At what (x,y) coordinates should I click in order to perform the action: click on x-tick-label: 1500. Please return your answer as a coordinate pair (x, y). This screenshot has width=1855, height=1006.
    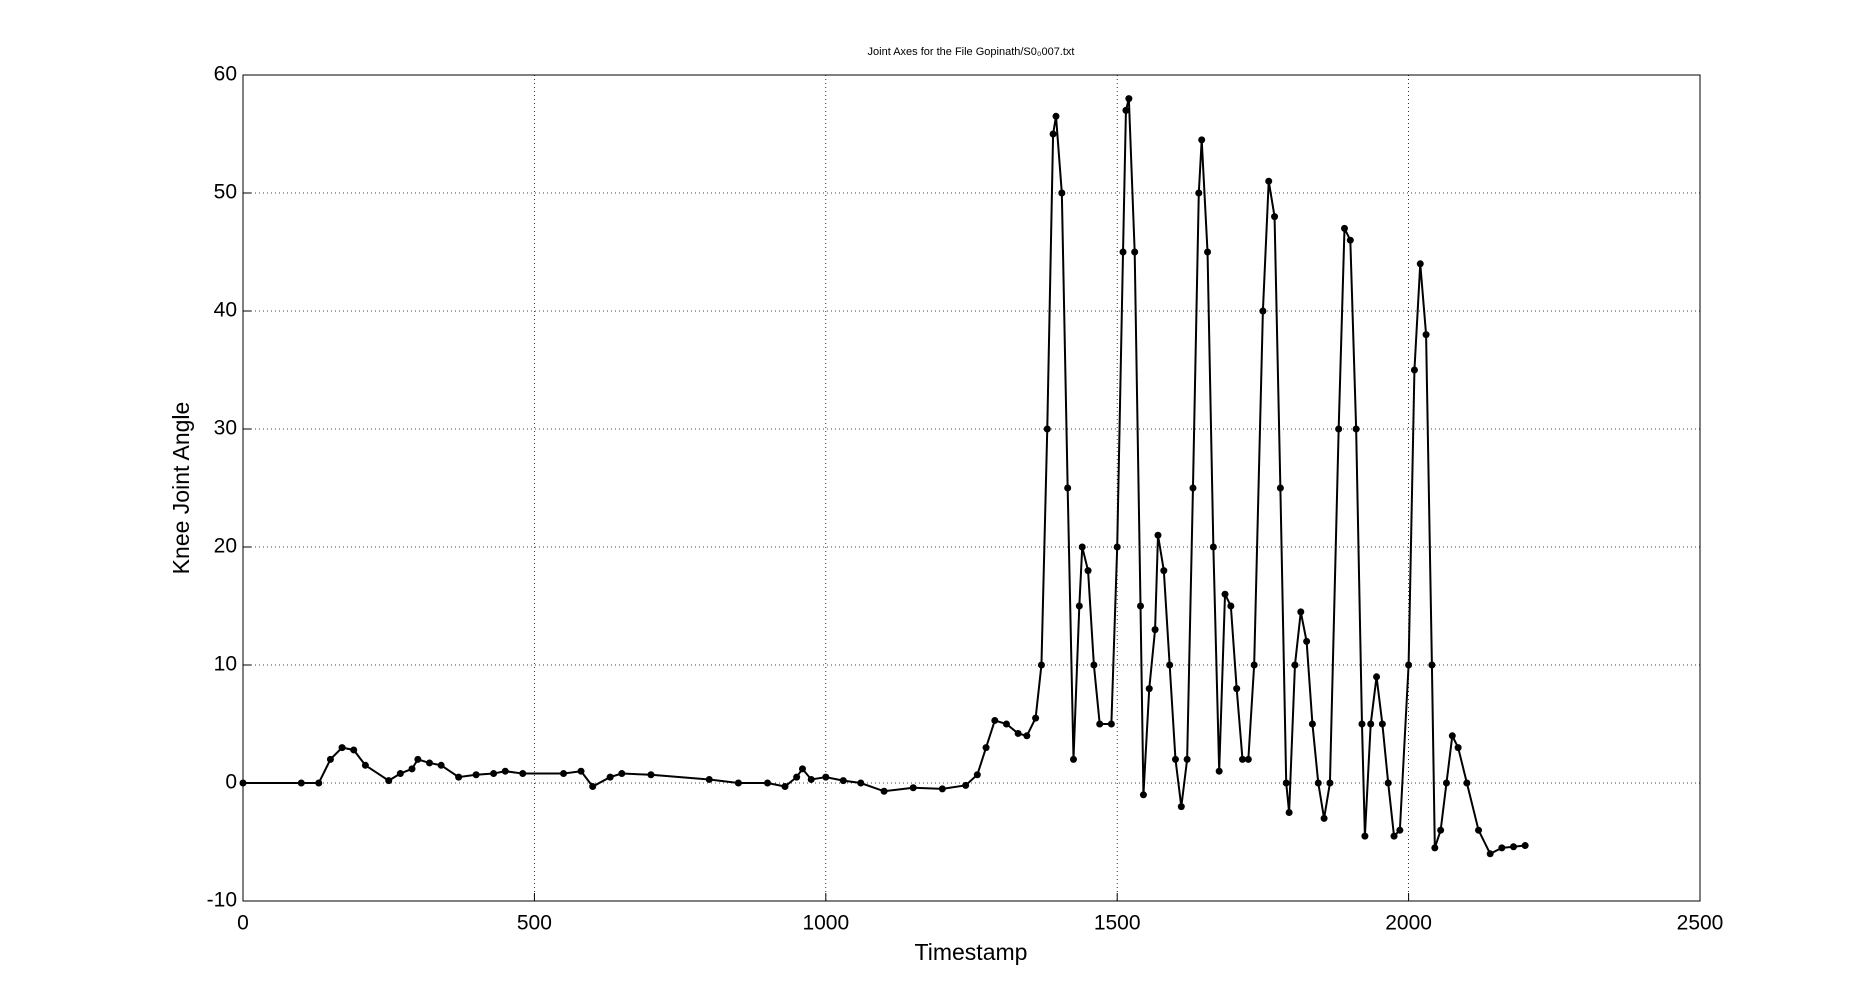
    Looking at the image, I should click on (1117, 923).